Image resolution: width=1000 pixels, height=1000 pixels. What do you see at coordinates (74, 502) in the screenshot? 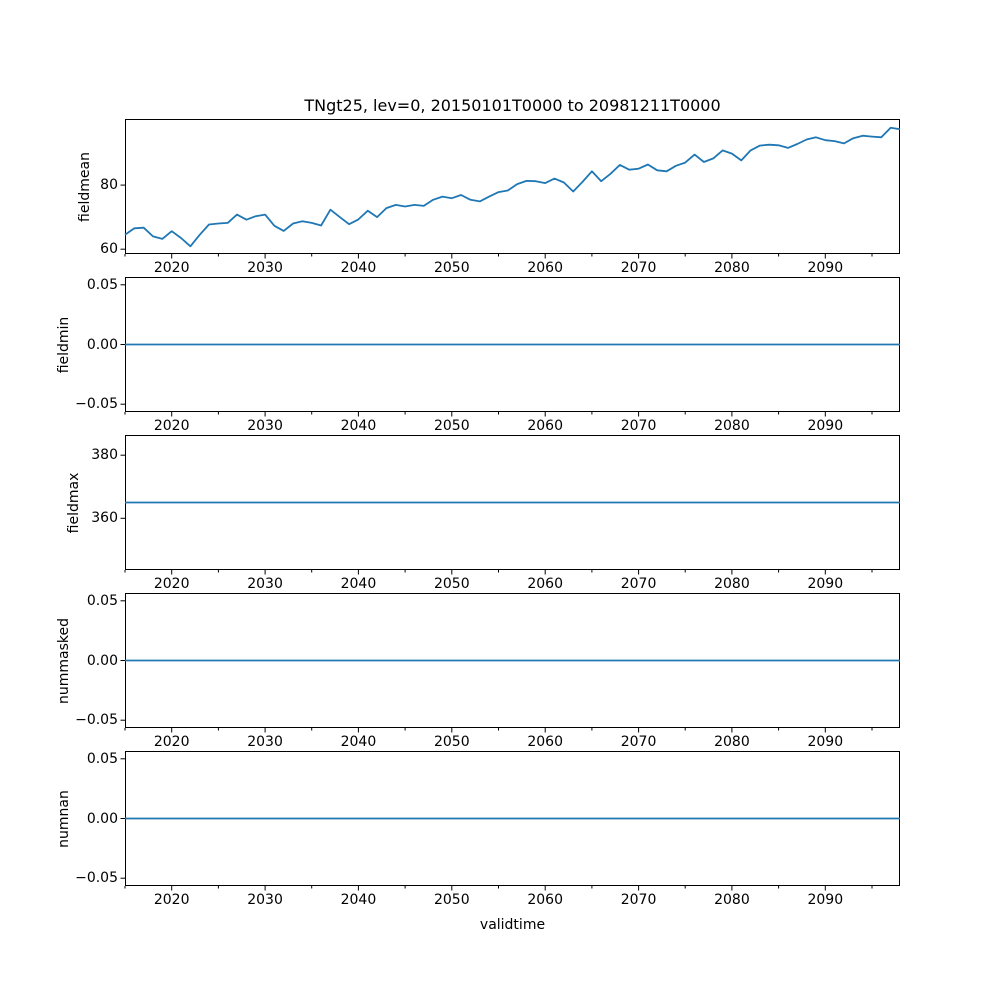
I see `y-axis-label-fieldmax: fieldmax` at bounding box center [74, 502].